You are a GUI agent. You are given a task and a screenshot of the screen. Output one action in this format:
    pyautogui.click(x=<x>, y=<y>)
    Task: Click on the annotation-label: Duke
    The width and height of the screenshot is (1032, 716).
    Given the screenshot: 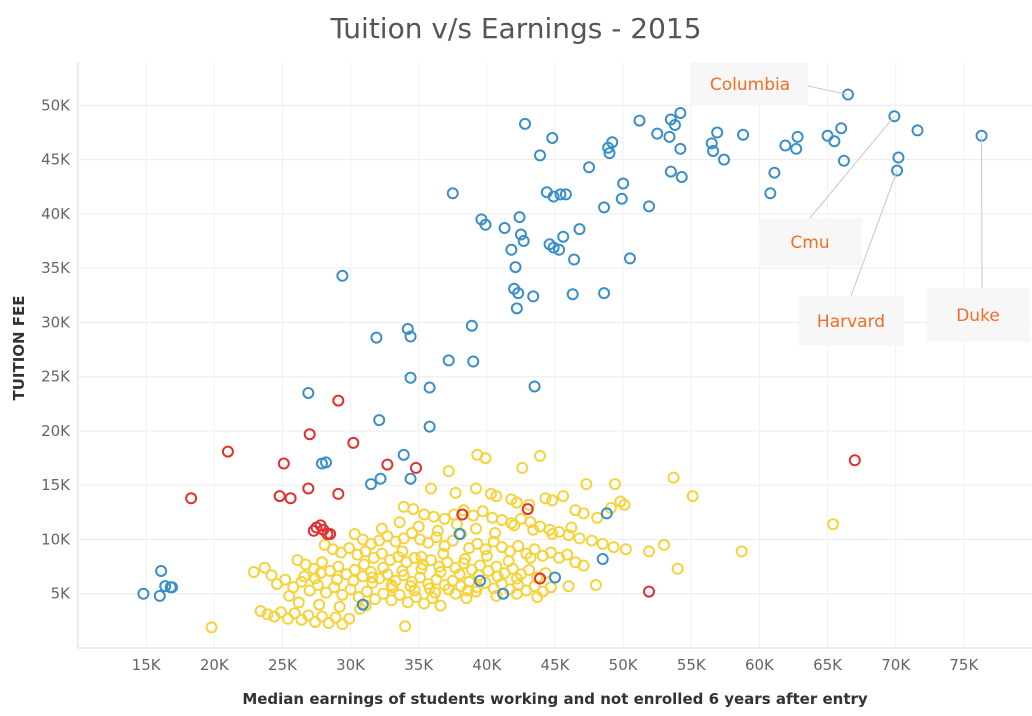 What is the action you would take?
    pyautogui.click(x=978, y=316)
    